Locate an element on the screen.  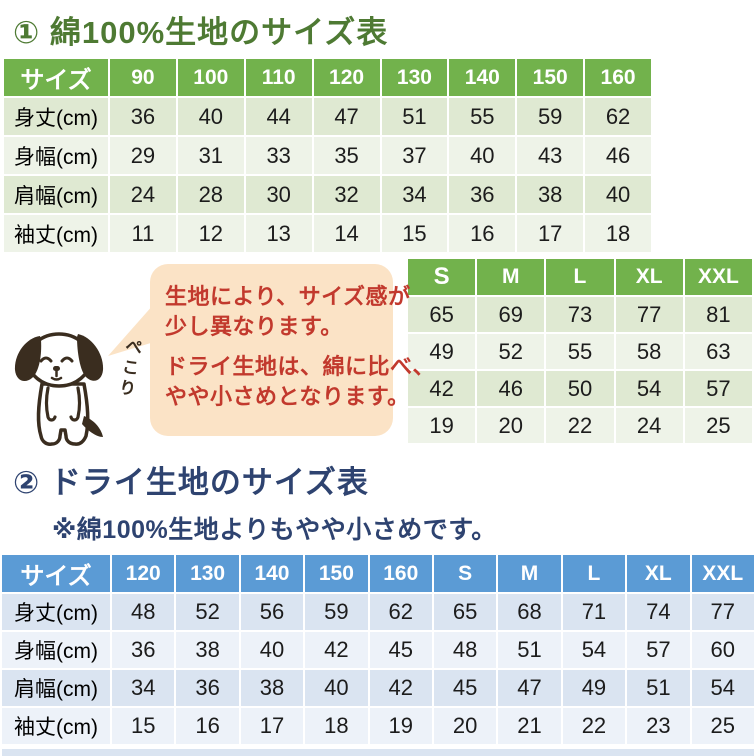
table-cell: 28 is located at coordinates (210, 194).